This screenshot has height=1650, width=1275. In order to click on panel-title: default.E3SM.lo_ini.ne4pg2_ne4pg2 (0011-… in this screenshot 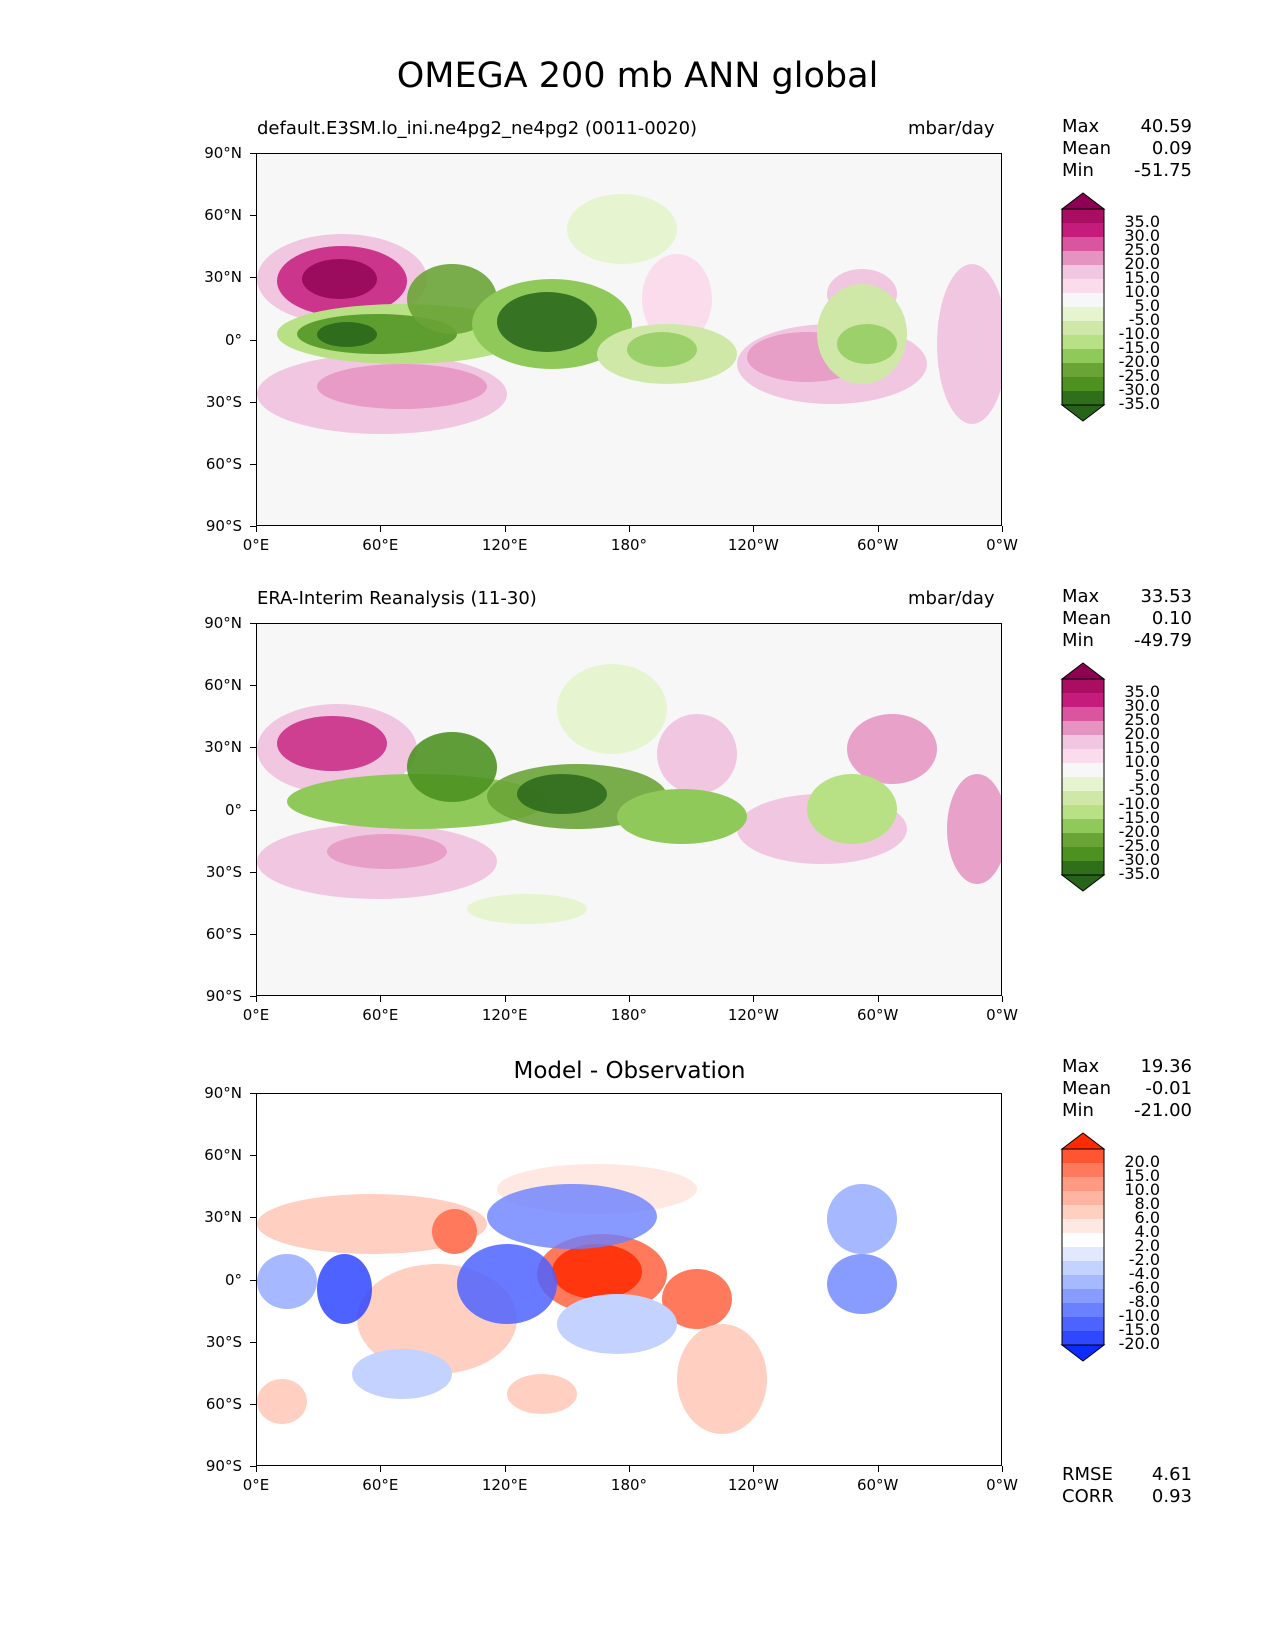, I will do `click(477, 128)`.